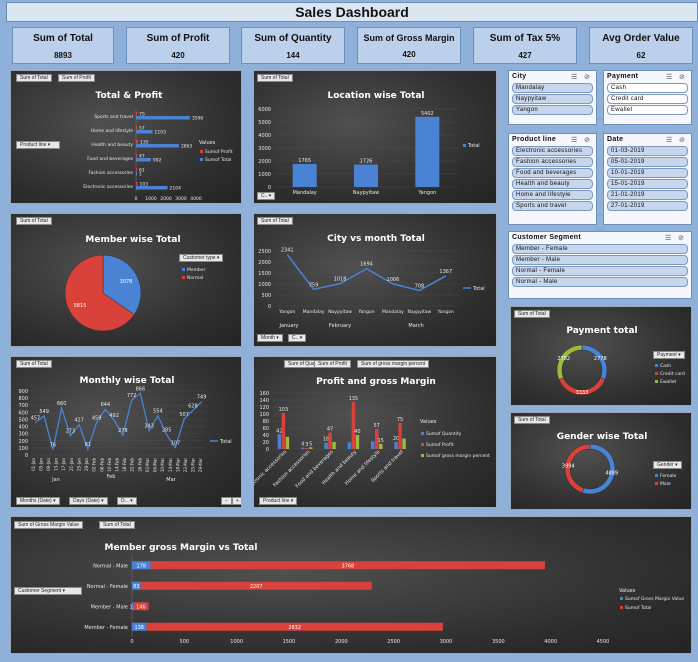 The width and height of the screenshot is (698, 662). What do you see at coordinates (647, 173) in the screenshot?
I see `slicer-item-date: 10-01-2019` at bounding box center [647, 173].